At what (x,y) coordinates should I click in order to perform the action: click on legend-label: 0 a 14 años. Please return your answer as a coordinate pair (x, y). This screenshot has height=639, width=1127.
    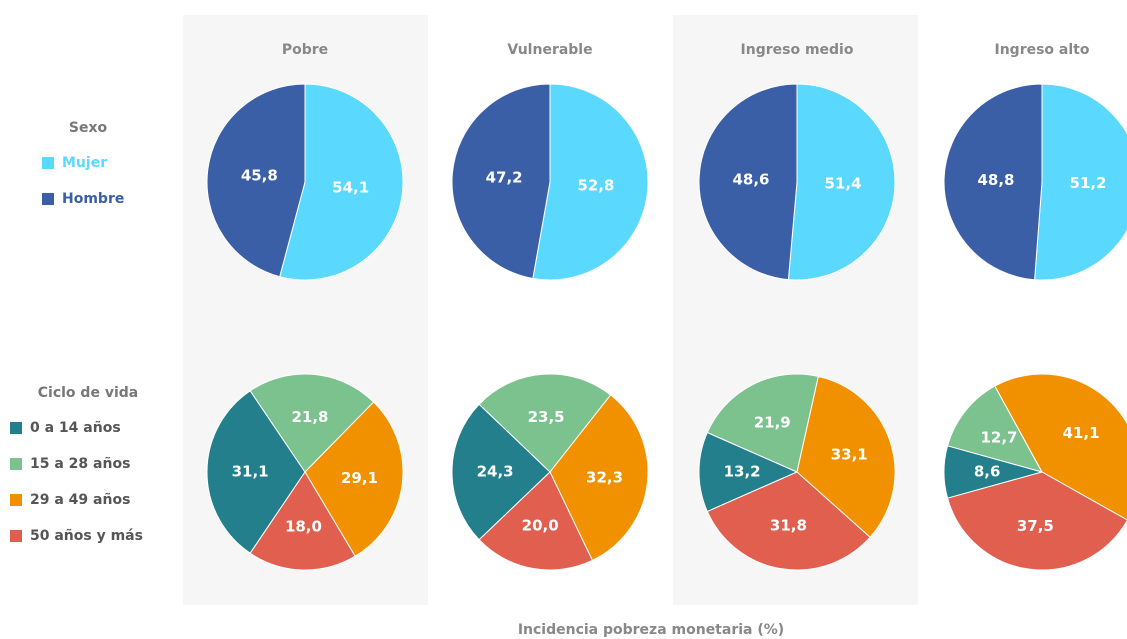
    Looking at the image, I should click on (75, 428).